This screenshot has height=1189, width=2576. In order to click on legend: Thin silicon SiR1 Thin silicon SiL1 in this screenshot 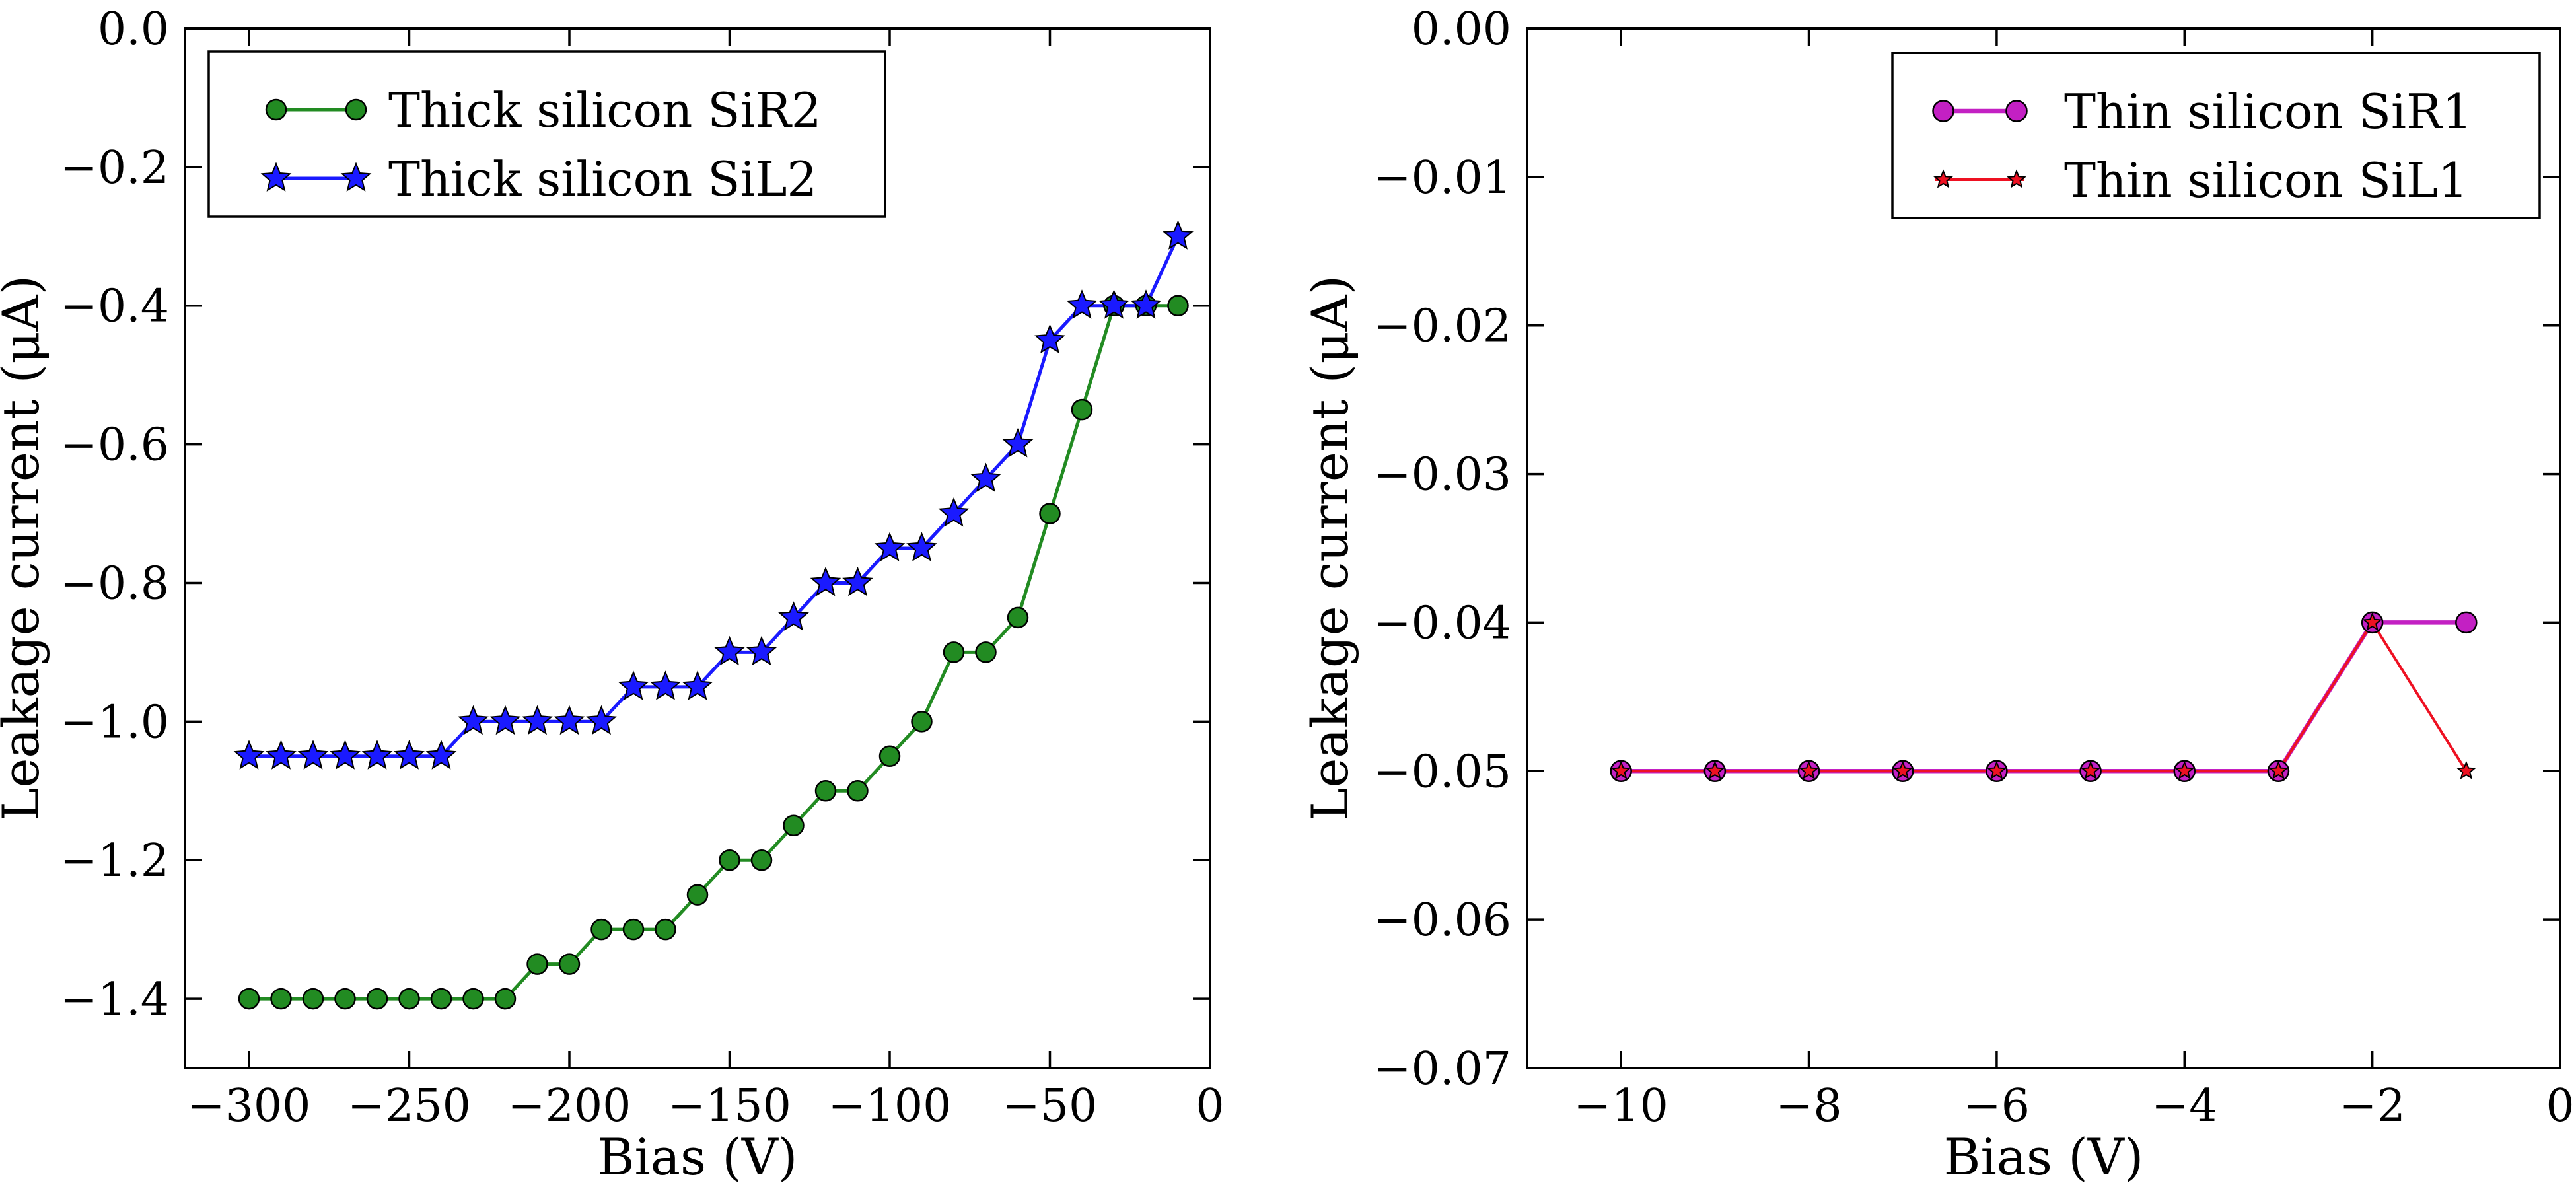, I will do `click(2216, 135)`.